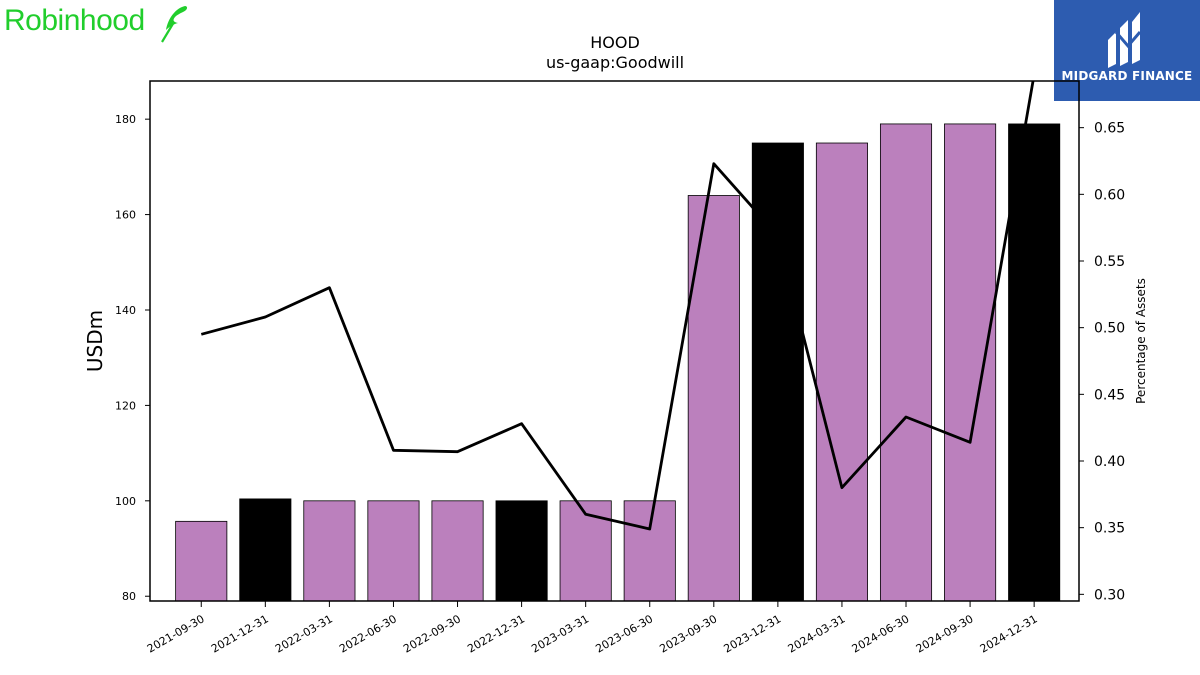 This screenshot has width=1200, height=675. I want to click on robinhood-logo: Robinhood, so click(97, 23).